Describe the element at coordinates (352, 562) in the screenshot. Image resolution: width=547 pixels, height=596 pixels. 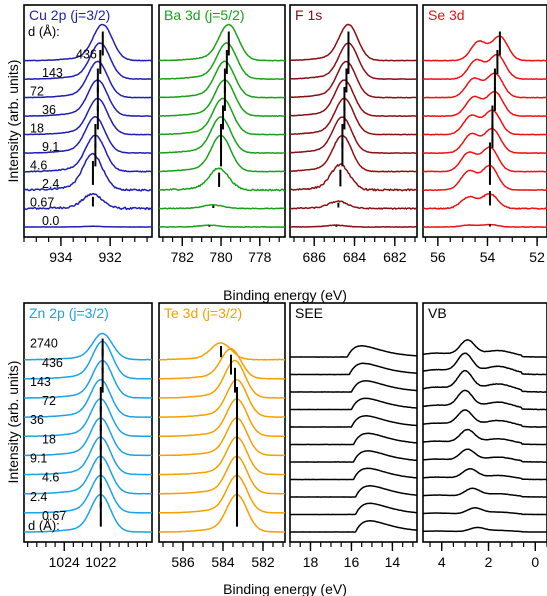
I see `tick-label: 16` at that location.